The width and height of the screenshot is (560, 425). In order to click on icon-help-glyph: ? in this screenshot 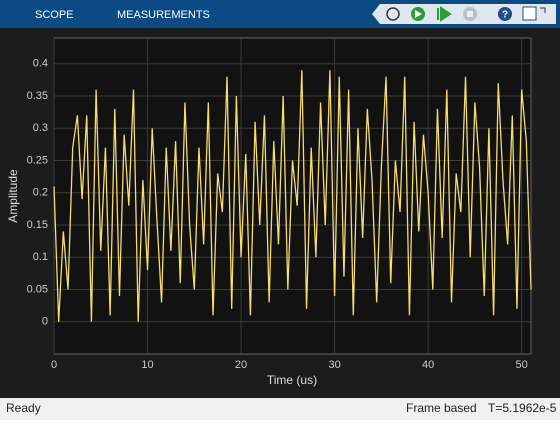, I will do `click(505, 15)`.